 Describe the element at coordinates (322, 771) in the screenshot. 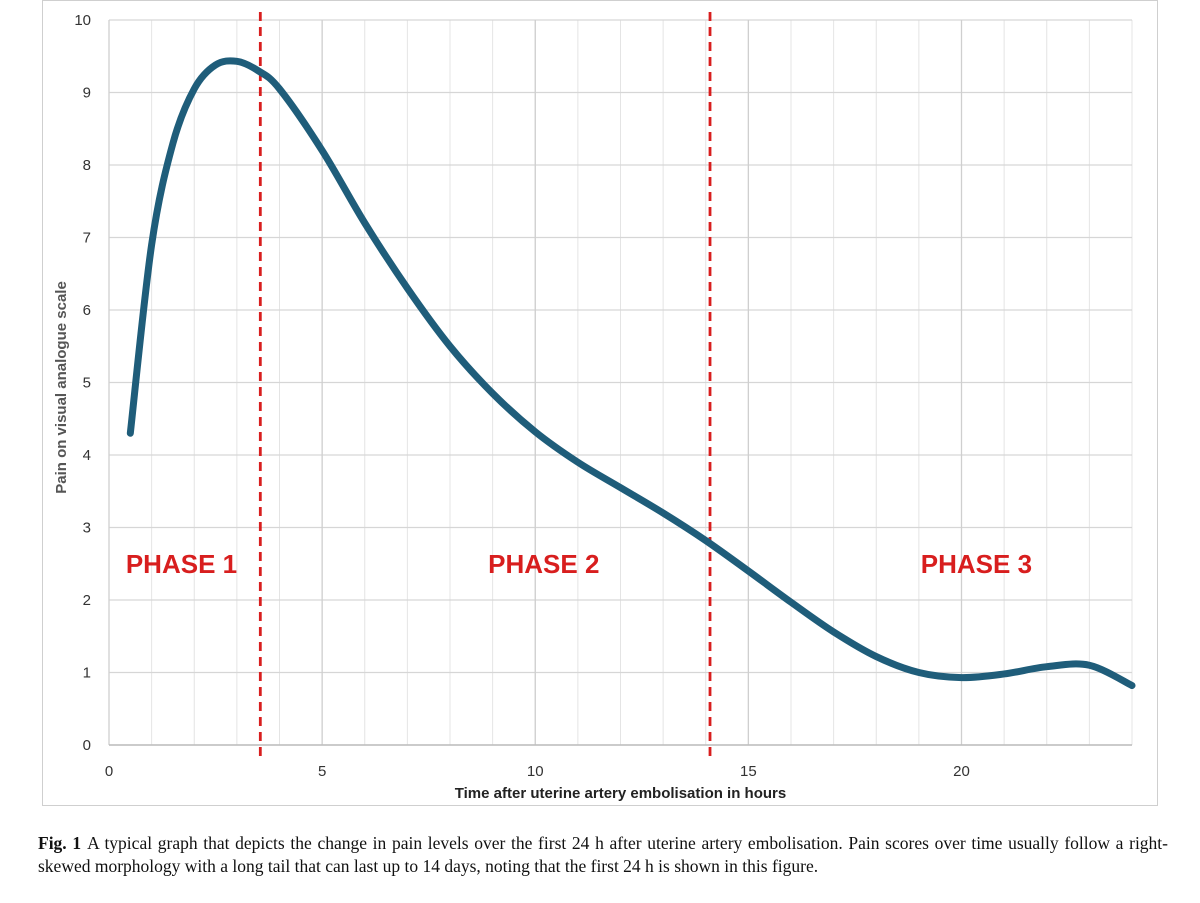

I see `x-tick-label: 5` at that location.